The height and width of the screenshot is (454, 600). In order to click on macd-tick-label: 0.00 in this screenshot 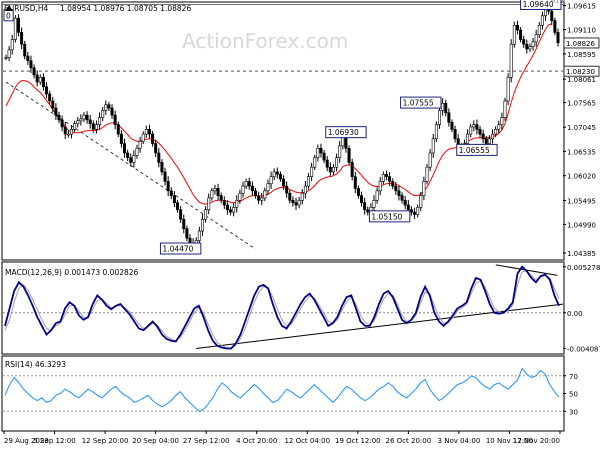, I will do `click(575, 314)`.